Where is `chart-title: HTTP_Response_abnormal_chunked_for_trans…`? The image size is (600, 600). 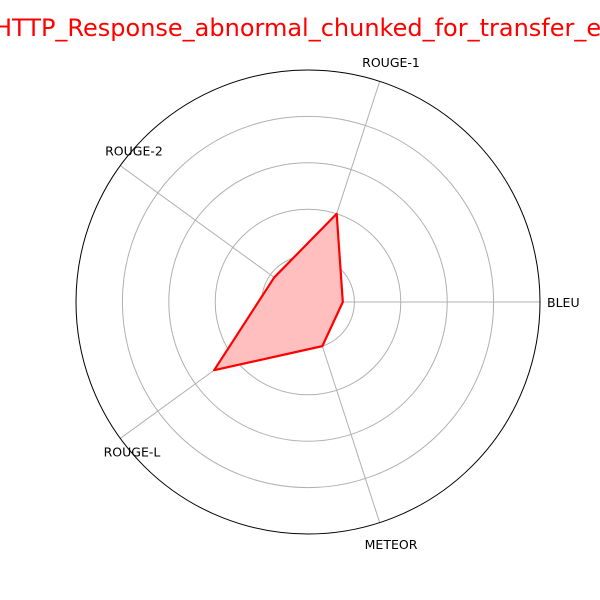
chart-title: HTTP_Response_abnormal_chunked_for_trans… is located at coordinates (300, 28).